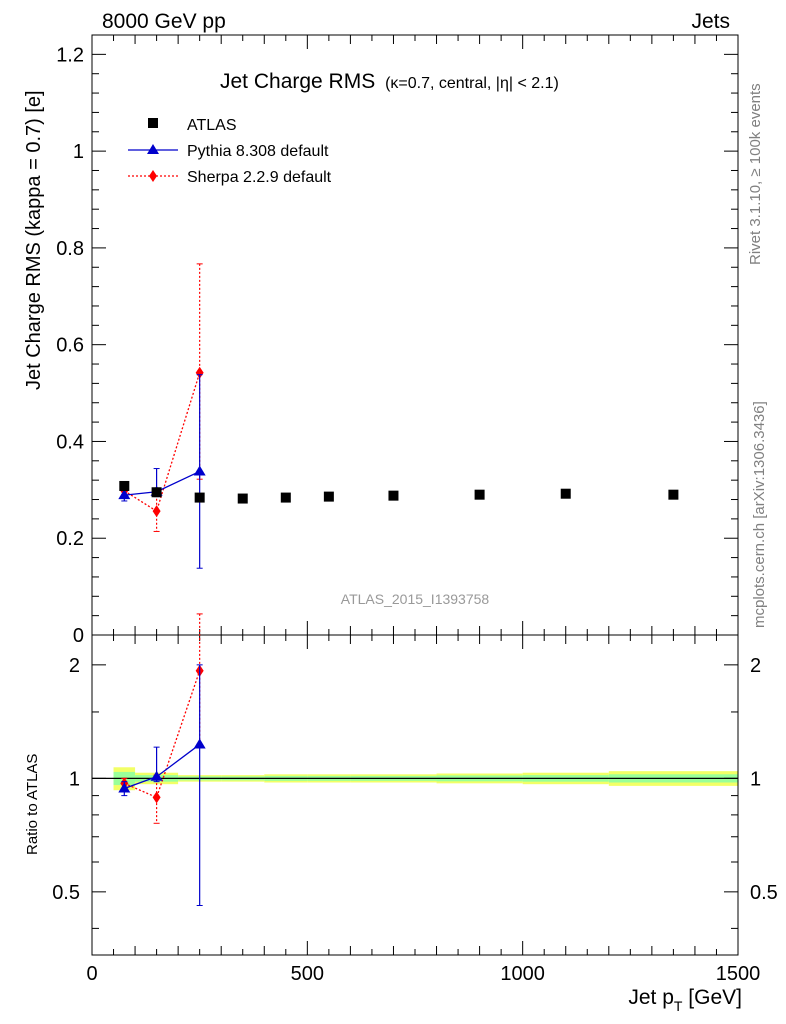 Image resolution: width=786 pixels, height=1024 pixels. Describe the element at coordinates (755, 779) in the screenshot. I see `ratio-y-tick-label-right: 1` at that location.